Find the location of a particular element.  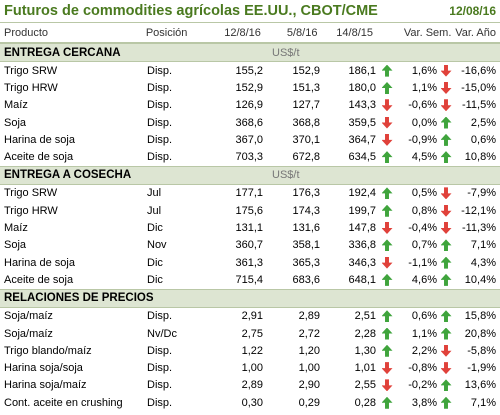

var-ano-cell: -1,9% is located at coordinates (481, 368).